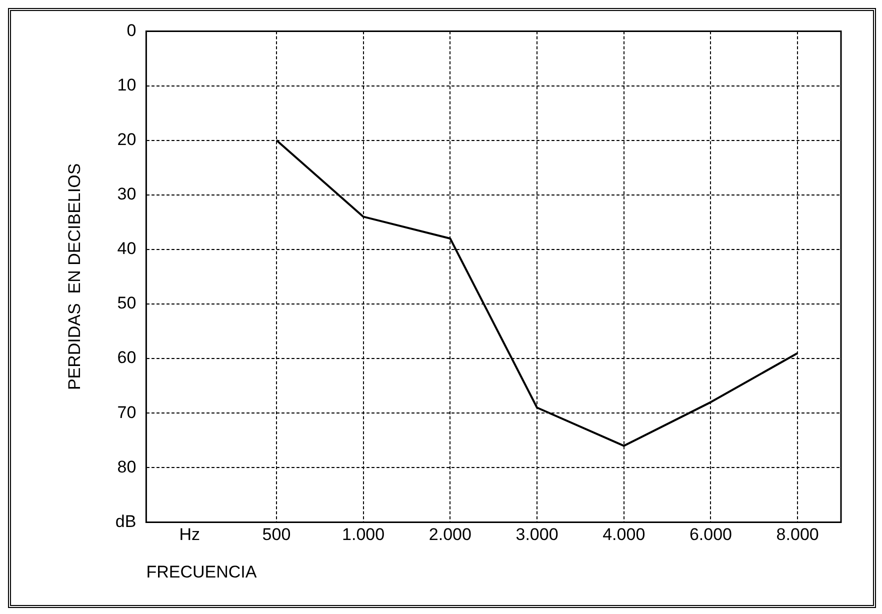 Image resolution: width=882 pixels, height=614 pixels. What do you see at coordinates (450, 534) in the screenshot?
I see `x-tick-label: 2.000` at bounding box center [450, 534].